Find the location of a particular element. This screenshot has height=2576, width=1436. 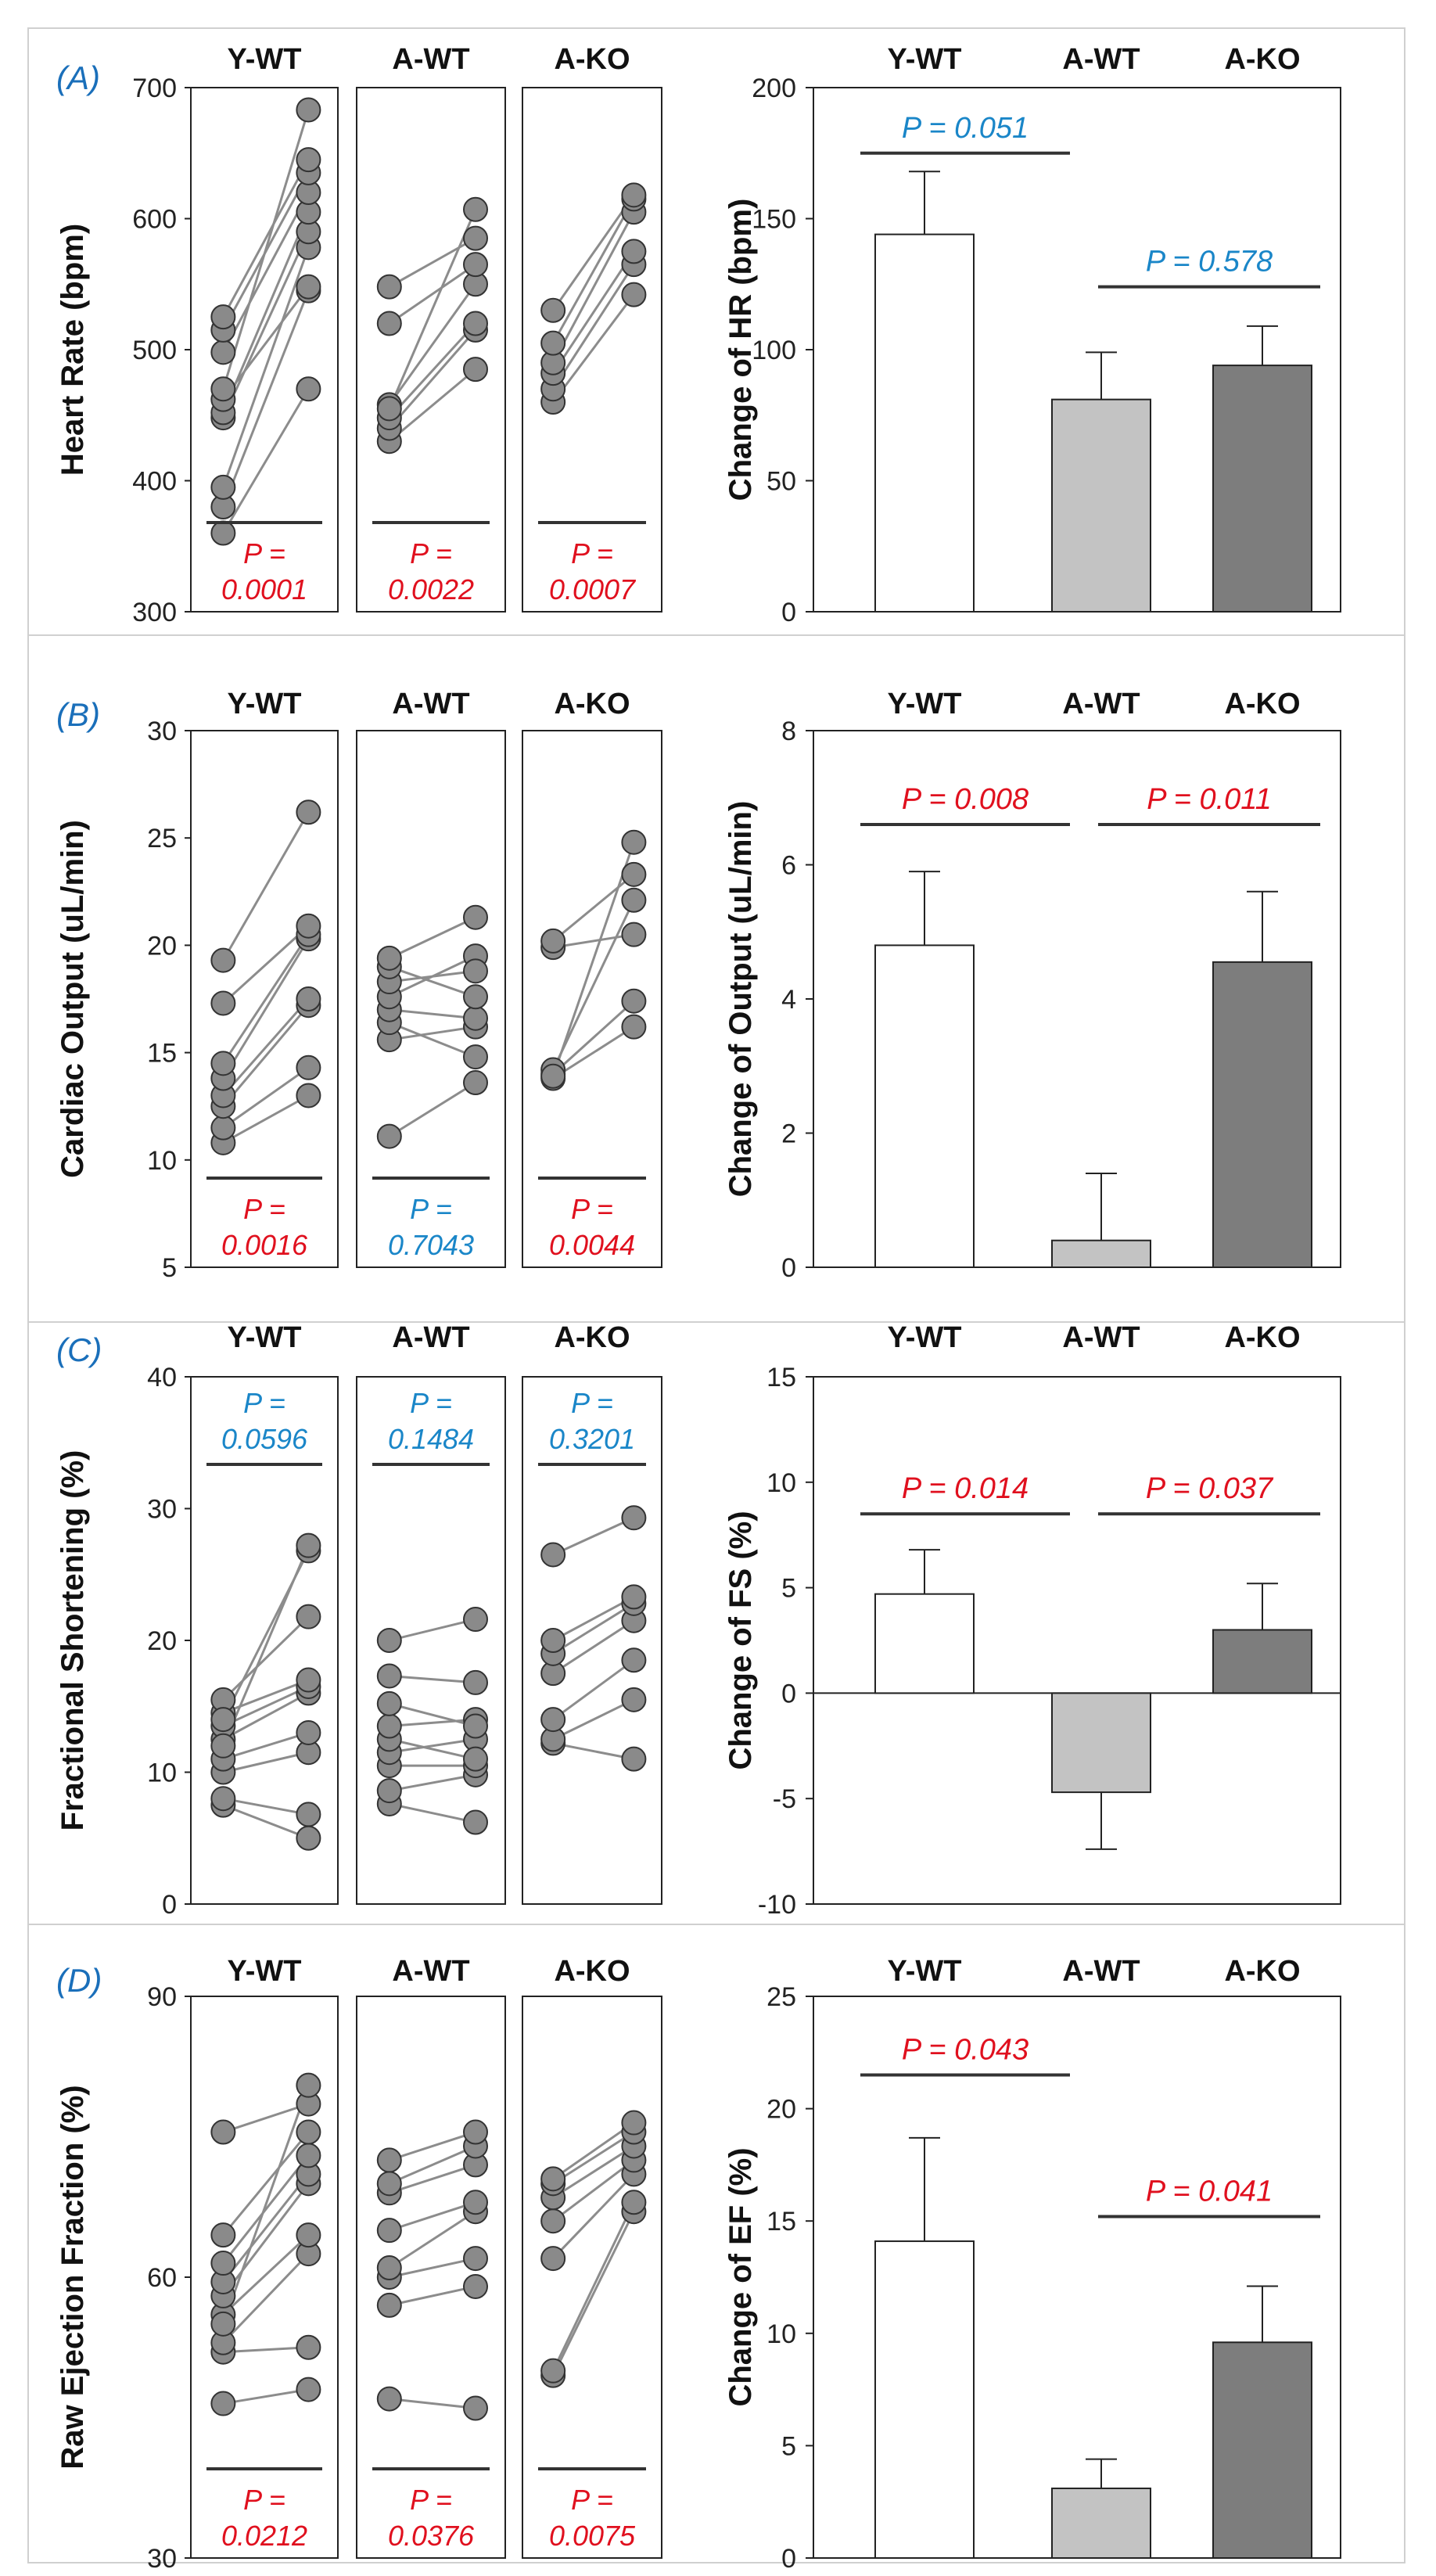

paired-y-axis-label: Cardiac Output (uL/min) is located at coordinates (73, 999).